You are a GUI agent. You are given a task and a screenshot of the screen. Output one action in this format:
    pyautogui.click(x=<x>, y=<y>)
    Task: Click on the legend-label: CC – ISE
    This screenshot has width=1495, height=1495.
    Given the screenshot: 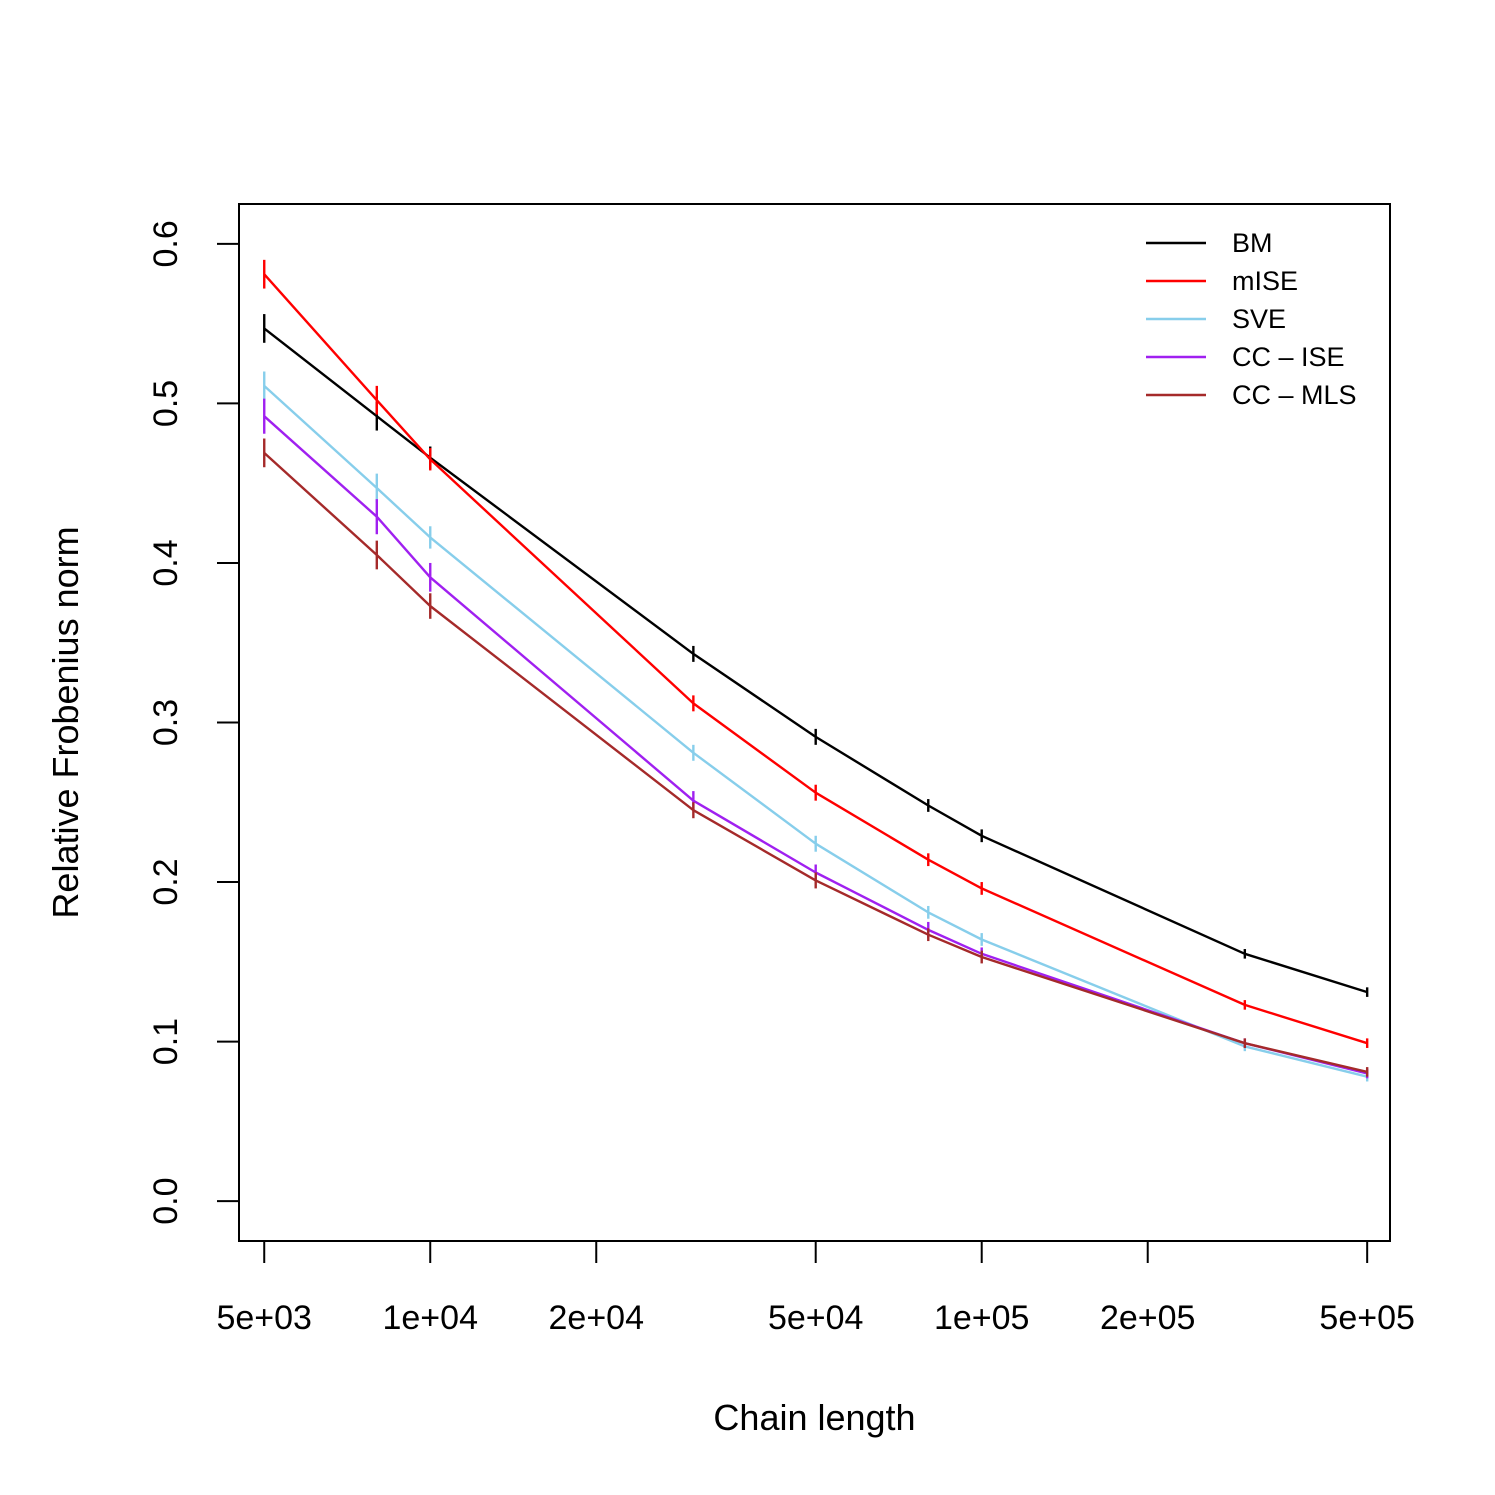 What is the action you would take?
    pyautogui.click(x=1288, y=357)
    